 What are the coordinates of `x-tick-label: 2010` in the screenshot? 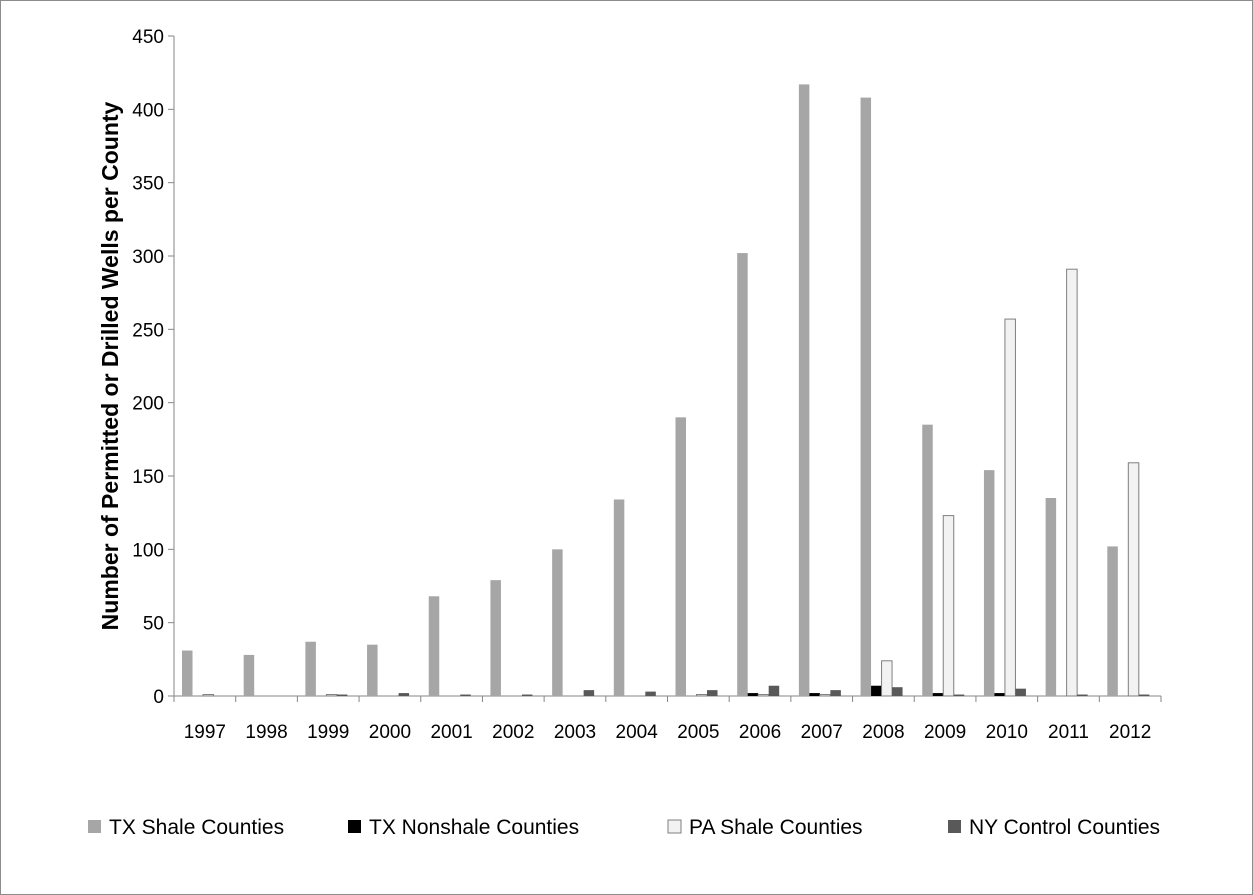 It's located at (1007, 732).